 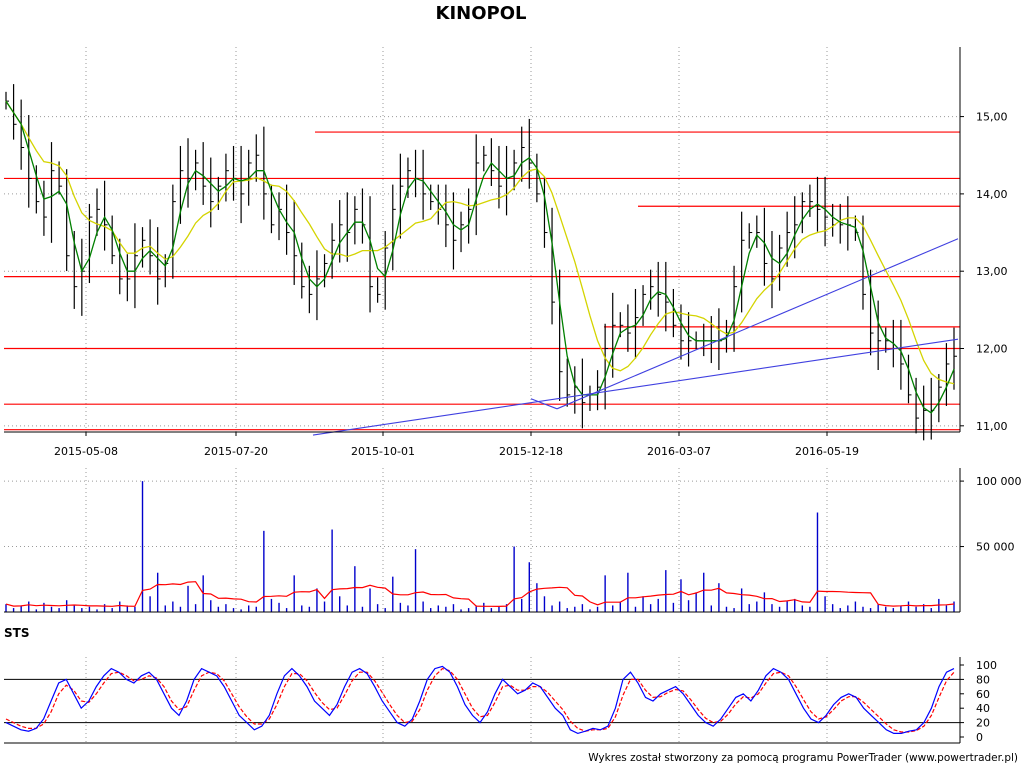 I want to click on volume-average-line, so click(x=480, y=594).